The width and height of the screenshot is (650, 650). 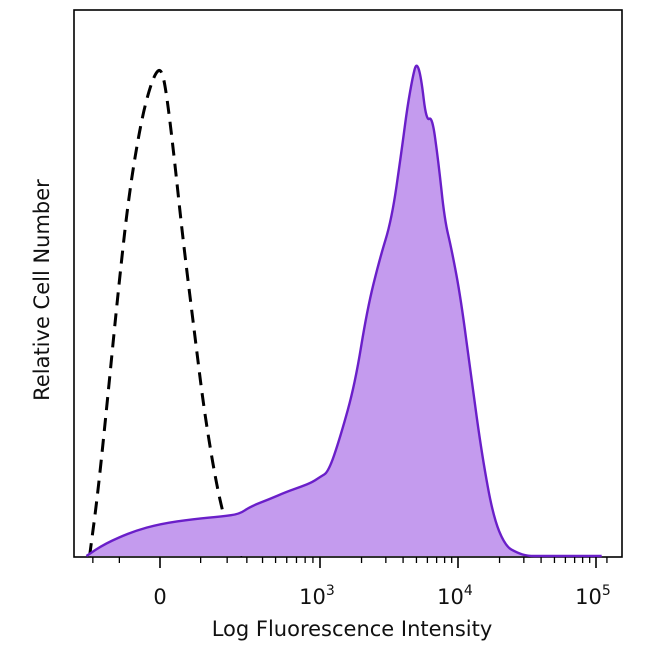 I want to click on x-tick-label: 104, so click(x=455, y=596).